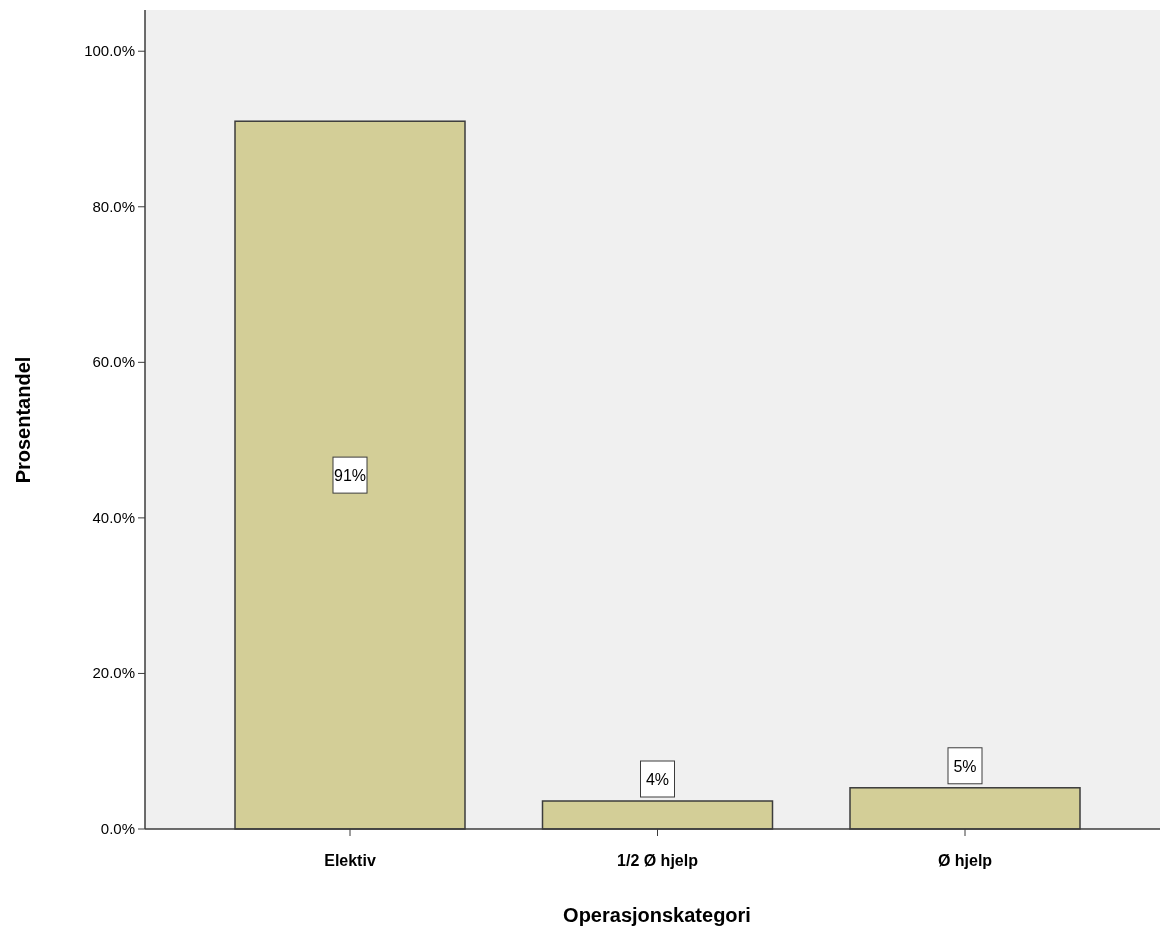 This screenshot has width=1160, height=935. Describe the element at coordinates (109, 51) in the screenshot. I see `y-tick-label: 100.0%` at that location.